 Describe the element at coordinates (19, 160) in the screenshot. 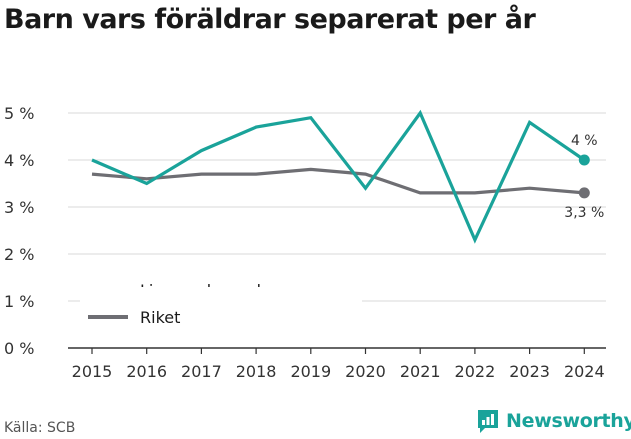

I see `y-tick-label: 4 %` at that location.